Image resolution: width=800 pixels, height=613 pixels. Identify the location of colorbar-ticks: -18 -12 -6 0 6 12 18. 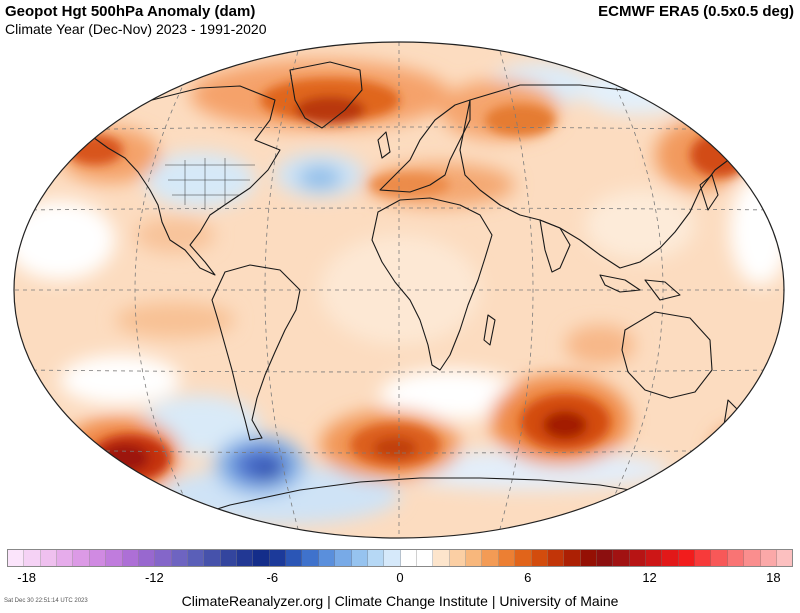
(400, 578).